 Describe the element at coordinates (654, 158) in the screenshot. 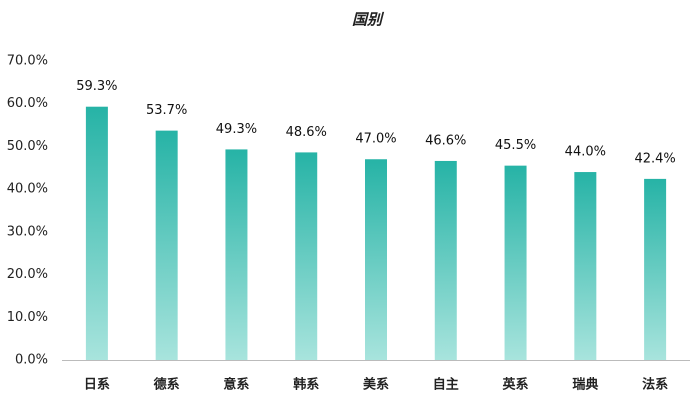

I see `value-label: 42.4%` at that location.